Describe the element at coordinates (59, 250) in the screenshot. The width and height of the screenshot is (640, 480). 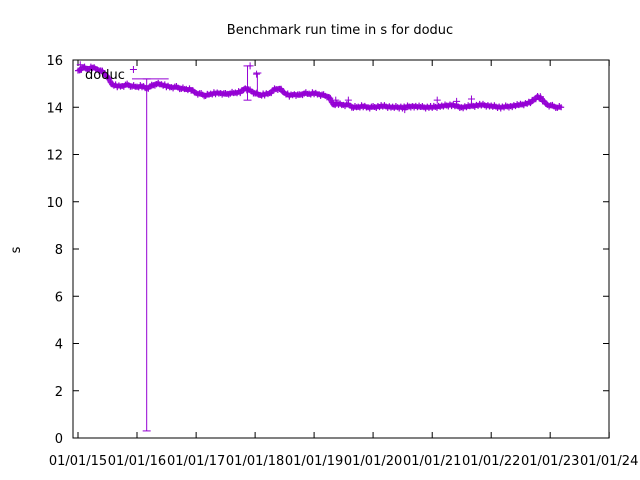
I see `y-tick-label: 8` at that location.